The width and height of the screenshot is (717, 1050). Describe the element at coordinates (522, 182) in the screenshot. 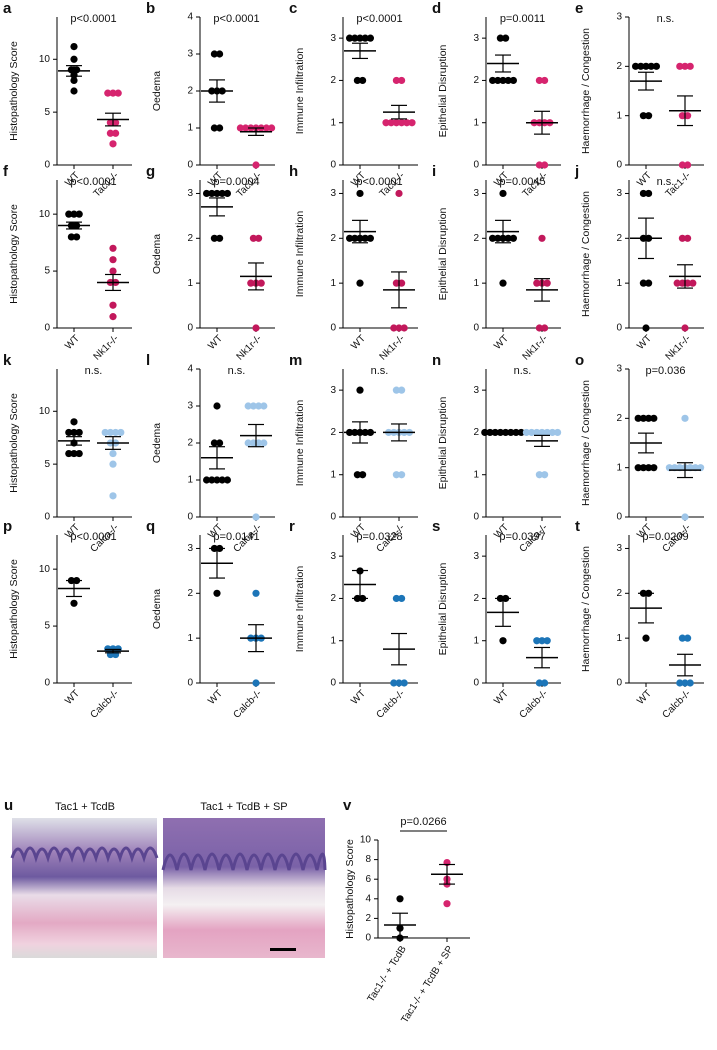

I see `p-value: p=0.0045` at that location.